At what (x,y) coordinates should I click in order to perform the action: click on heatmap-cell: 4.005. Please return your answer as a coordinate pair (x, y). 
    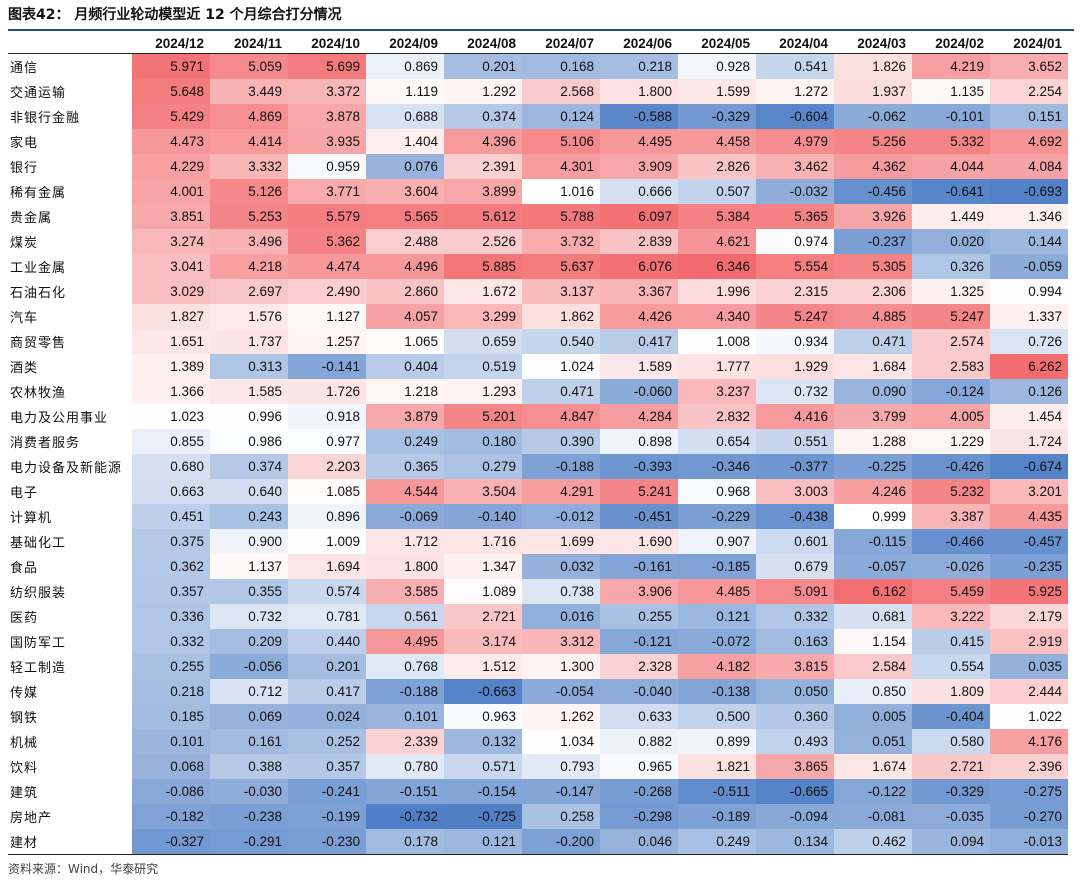
    Looking at the image, I should click on (951, 416).